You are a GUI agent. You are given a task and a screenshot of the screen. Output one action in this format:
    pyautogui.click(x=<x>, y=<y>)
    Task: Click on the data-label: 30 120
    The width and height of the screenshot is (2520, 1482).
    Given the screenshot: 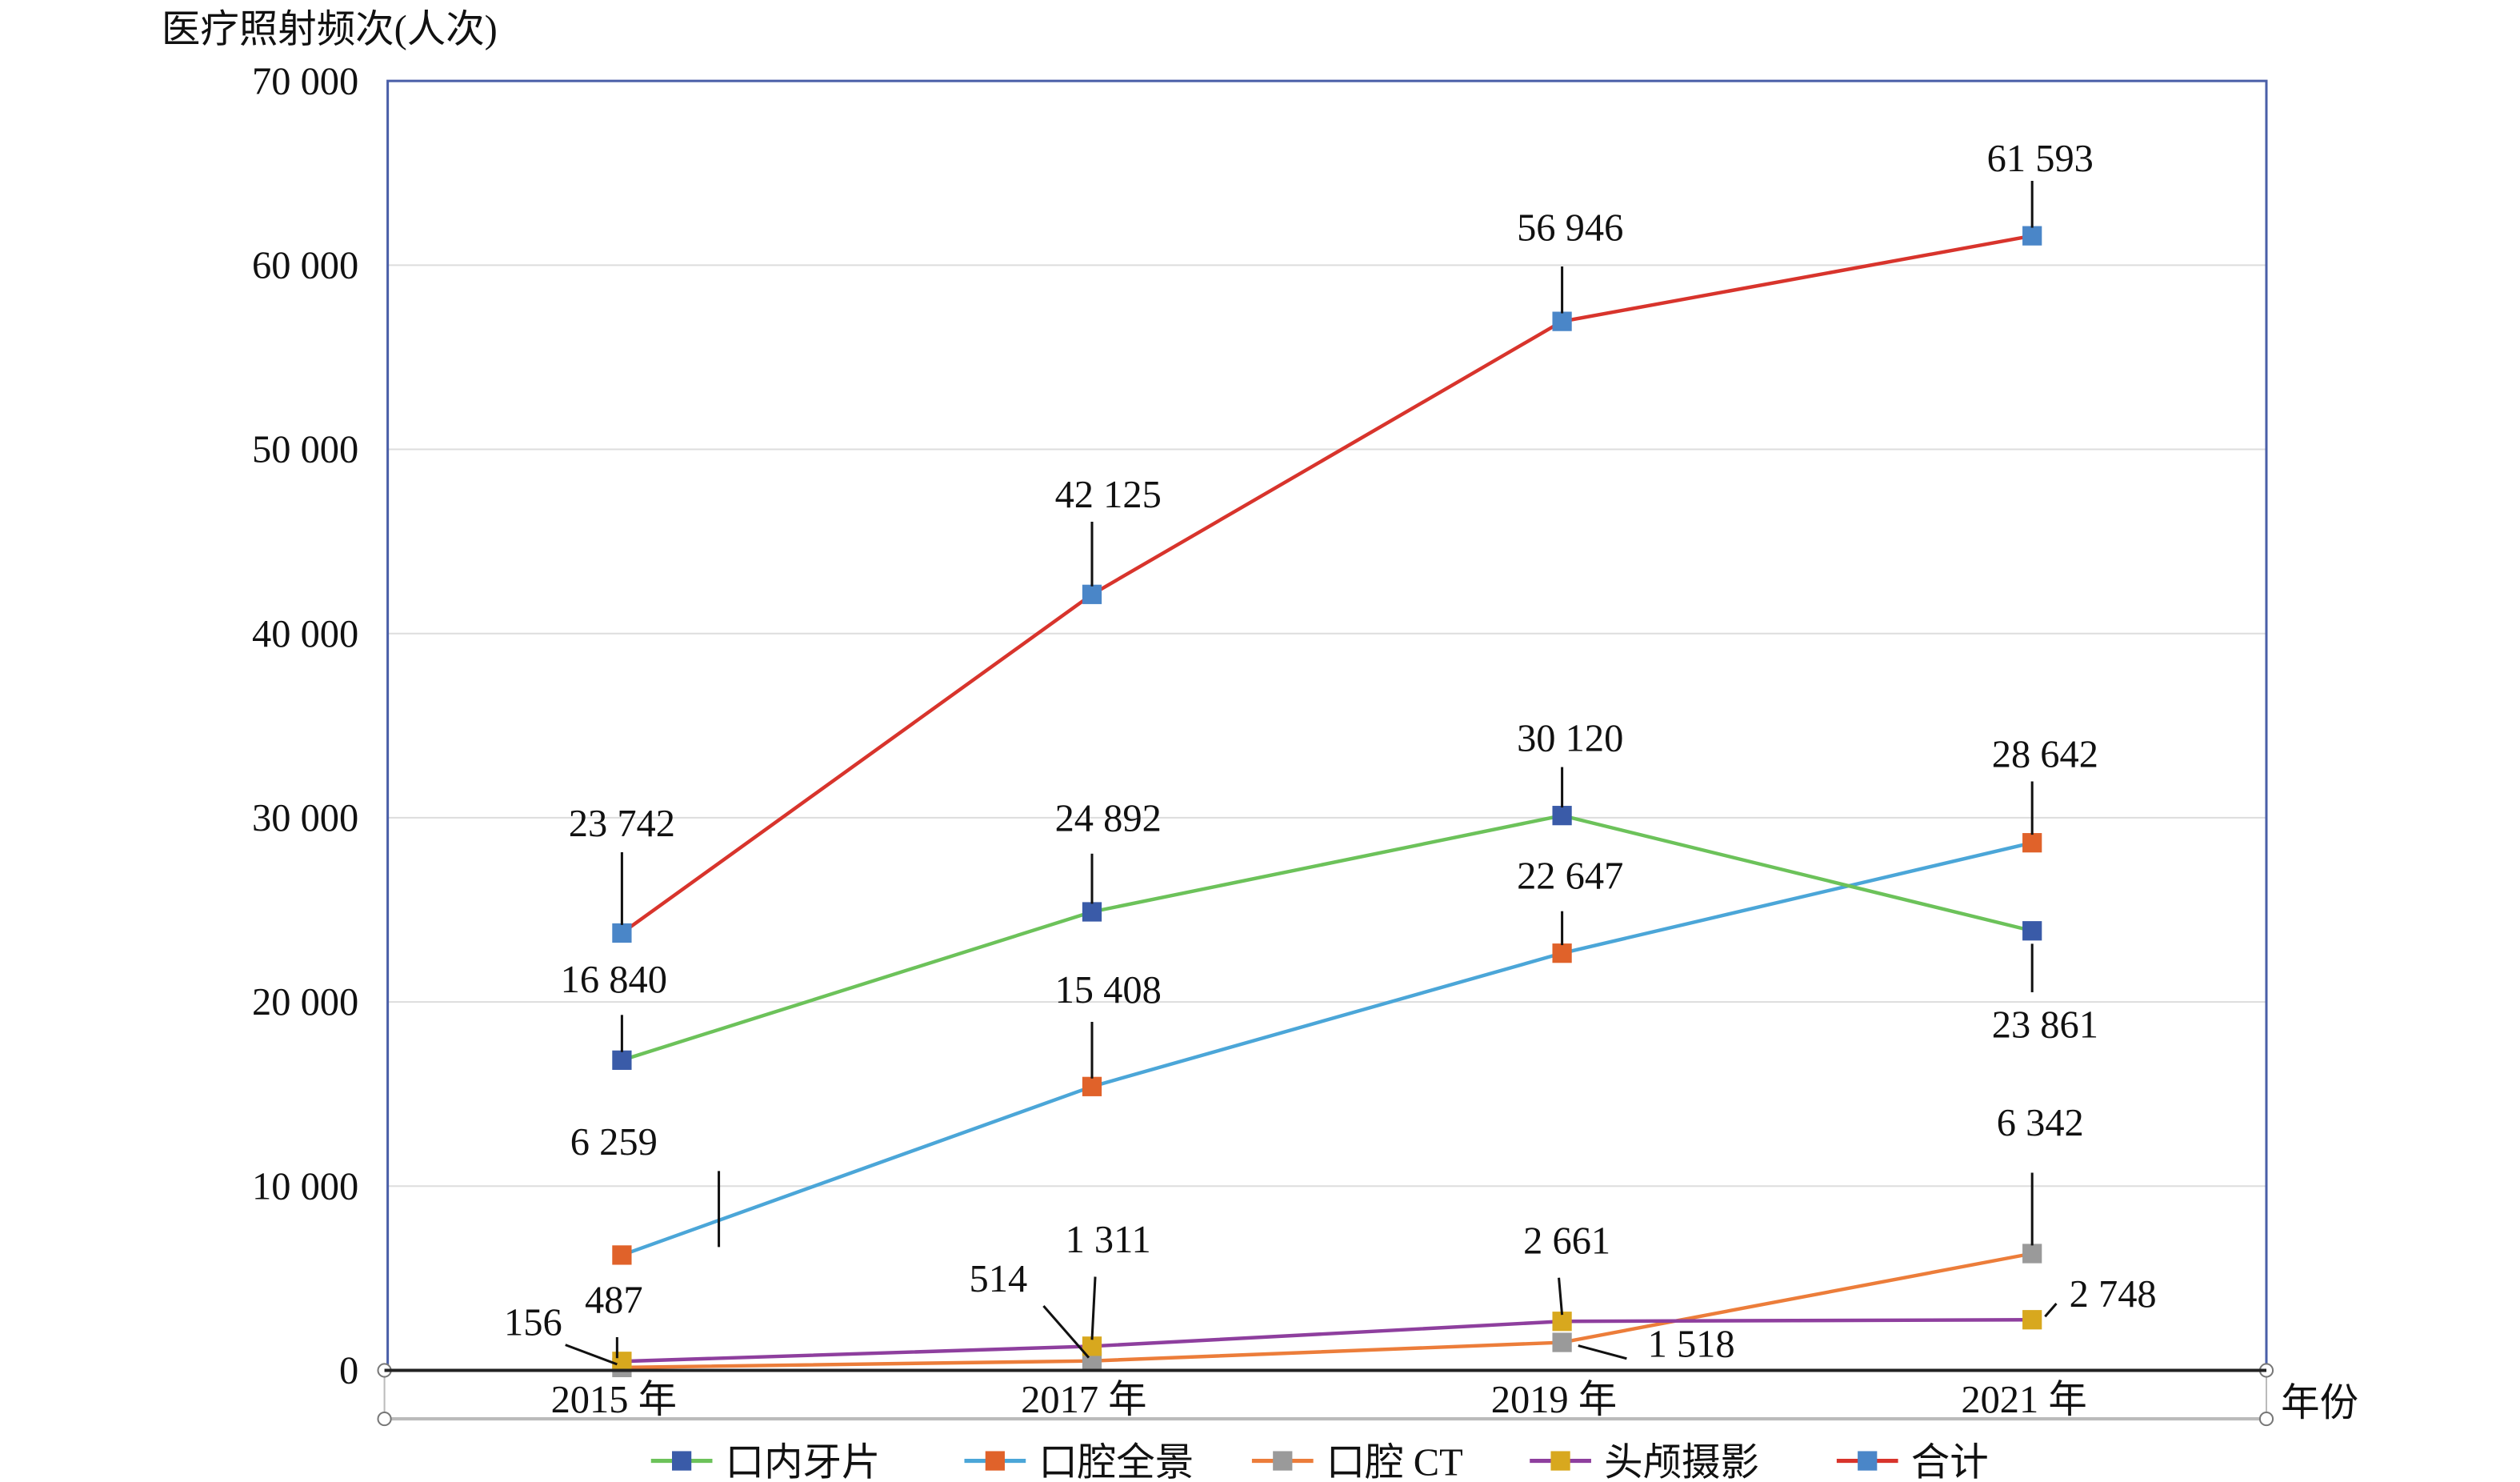 What is the action you would take?
    pyautogui.click(x=1570, y=738)
    